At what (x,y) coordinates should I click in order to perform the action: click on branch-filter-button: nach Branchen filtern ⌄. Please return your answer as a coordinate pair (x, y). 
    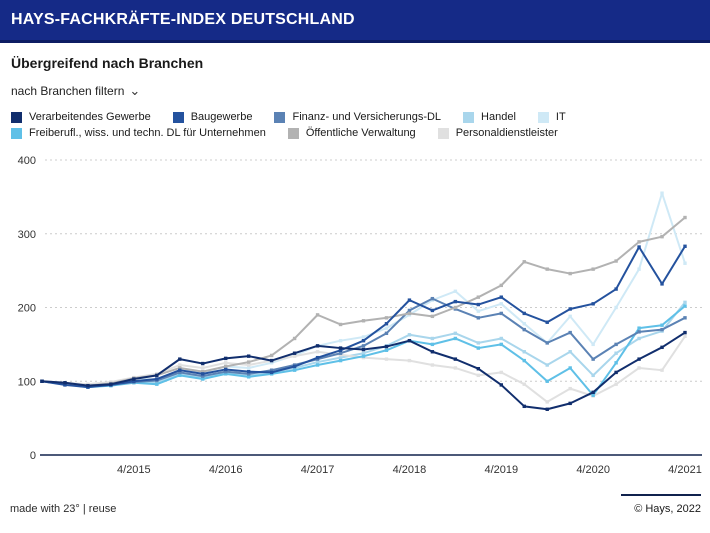
    Looking at the image, I should click on (75, 91).